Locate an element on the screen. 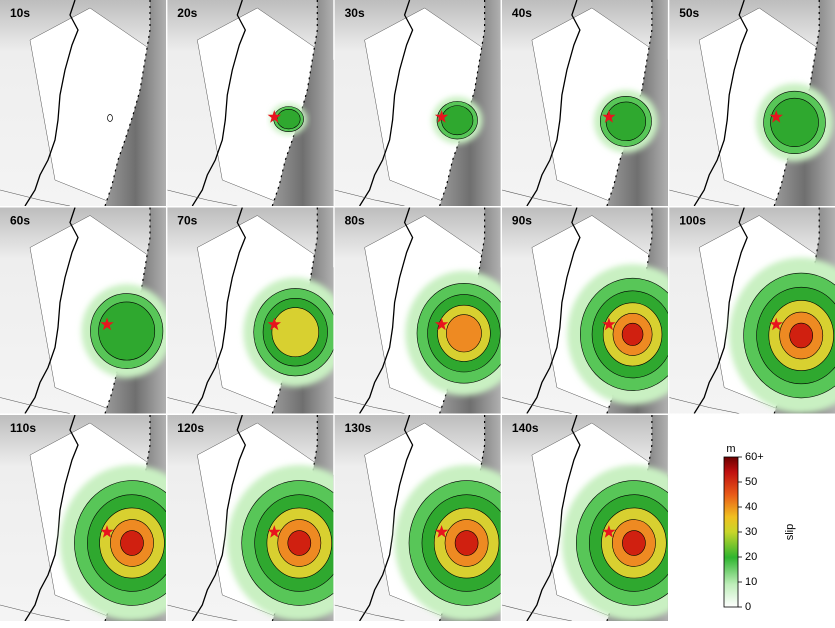 This screenshot has width=835, height=628. map-panel: 10s is located at coordinates (83, 103).